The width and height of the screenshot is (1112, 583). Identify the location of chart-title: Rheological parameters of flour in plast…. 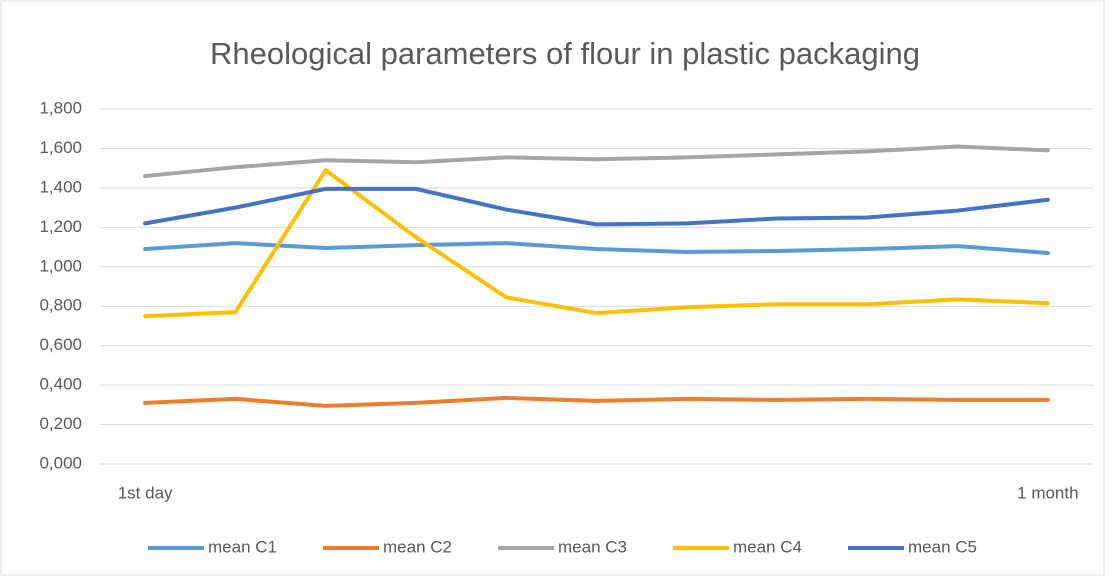
(565, 53).